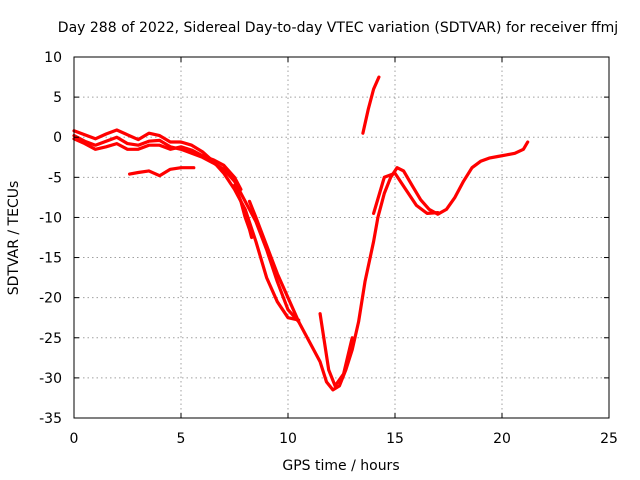  Describe the element at coordinates (50, 259) in the screenshot. I see `y-tick-label: -15` at that location.